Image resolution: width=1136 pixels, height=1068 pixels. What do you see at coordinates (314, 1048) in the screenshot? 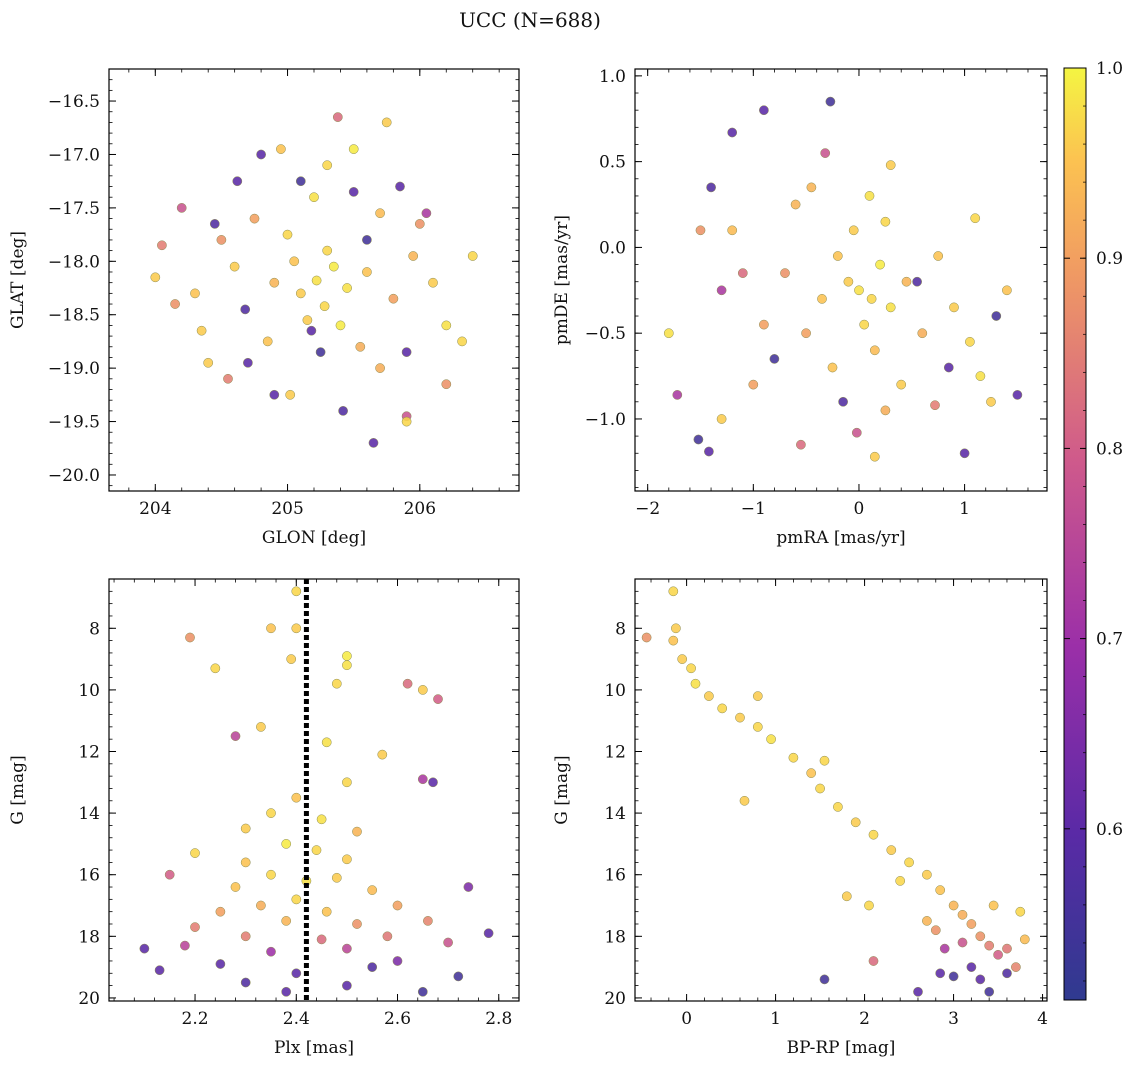
I see `x-axis-label: Plx [mas]` at bounding box center [314, 1048].